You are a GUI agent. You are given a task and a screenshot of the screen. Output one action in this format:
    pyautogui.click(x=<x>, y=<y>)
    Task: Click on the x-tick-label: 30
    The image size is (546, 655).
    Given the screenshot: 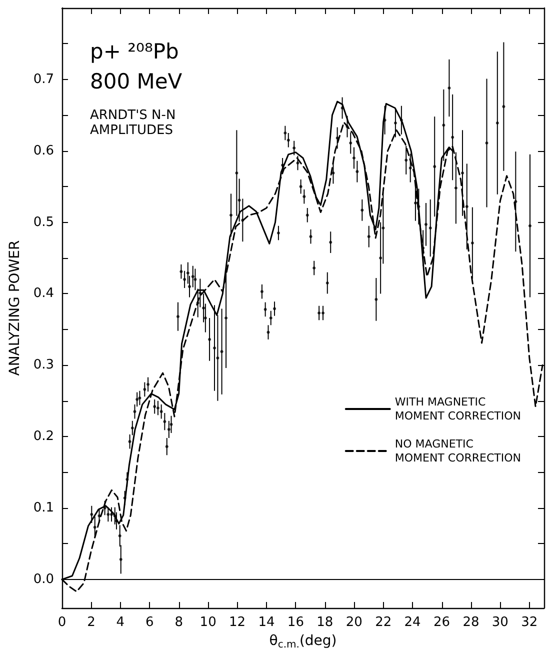 What is the action you would take?
    pyautogui.click(x=500, y=622)
    